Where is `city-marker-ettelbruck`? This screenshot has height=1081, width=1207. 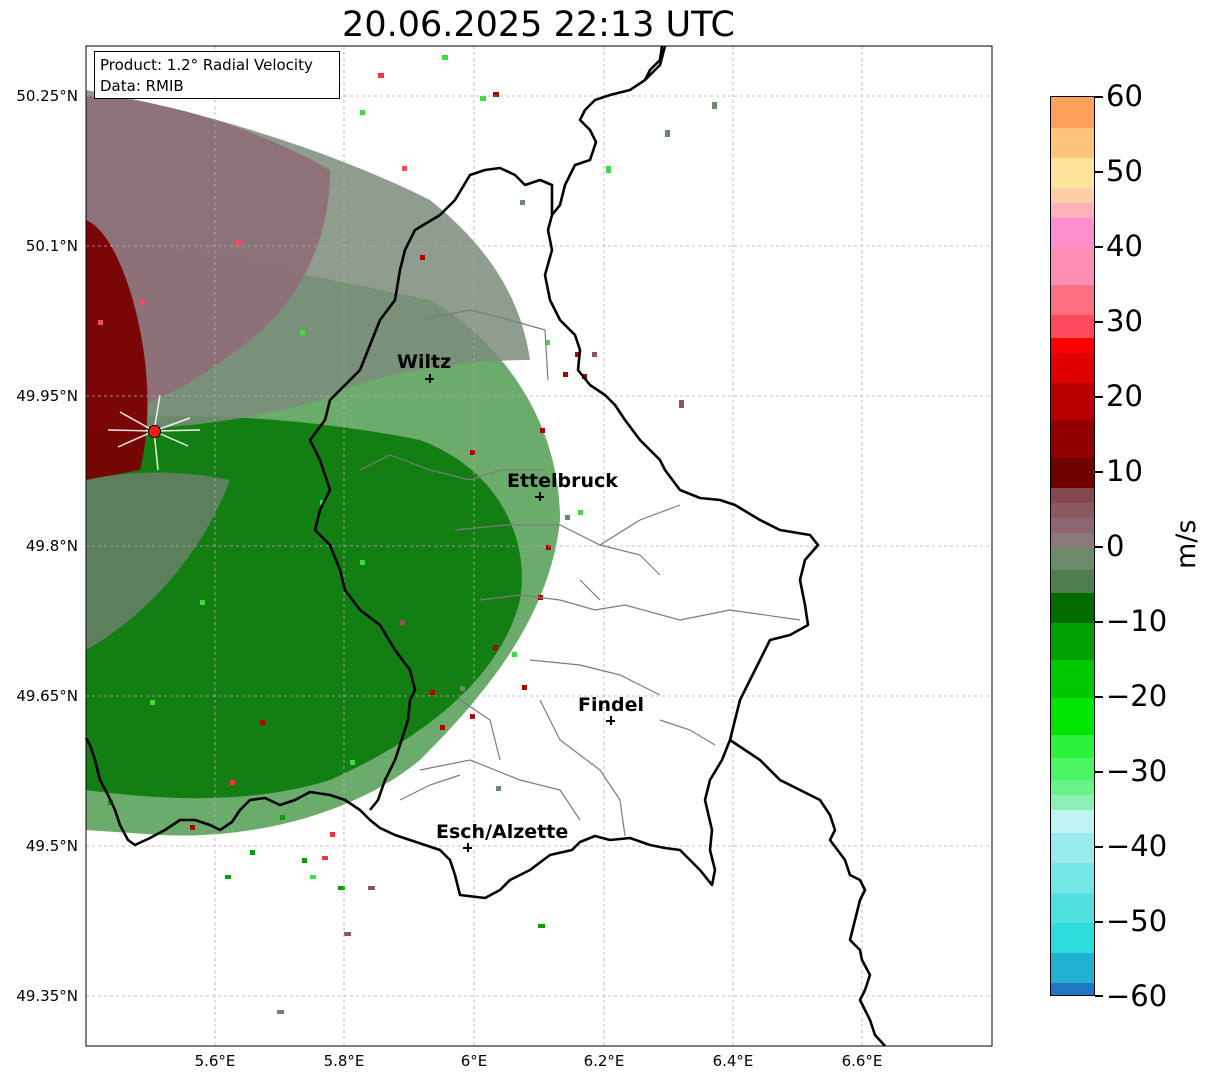 city-marker-ettelbruck is located at coordinates (539, 496).